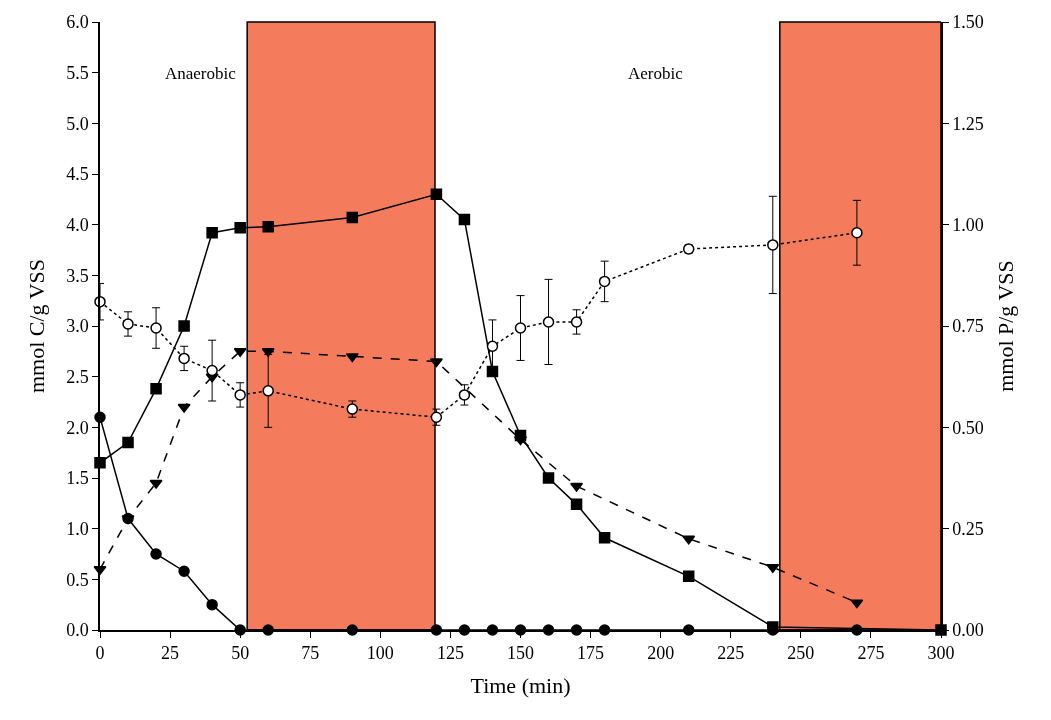 This screenshot has height=720, width=1051. What do you see at coordinates (77, 579) in the screenshot?
I see `y-tick-label: 0.5` at bounding box center [77, 579].